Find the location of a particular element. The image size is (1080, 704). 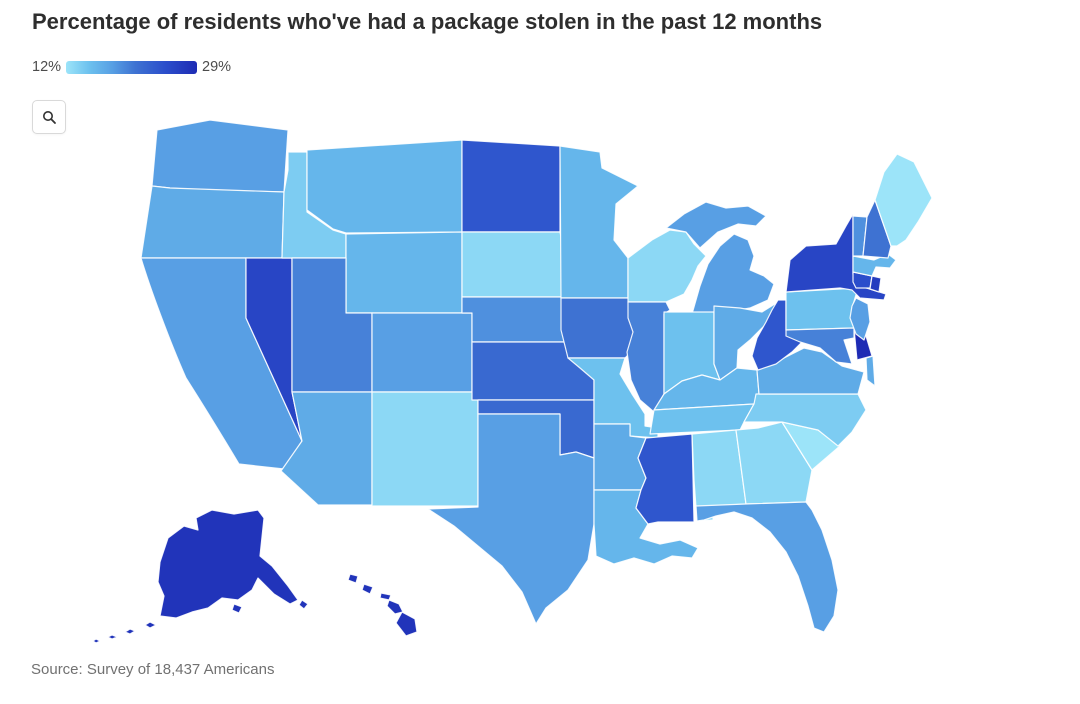

state-minnesota is located at coordinates (599, 222).